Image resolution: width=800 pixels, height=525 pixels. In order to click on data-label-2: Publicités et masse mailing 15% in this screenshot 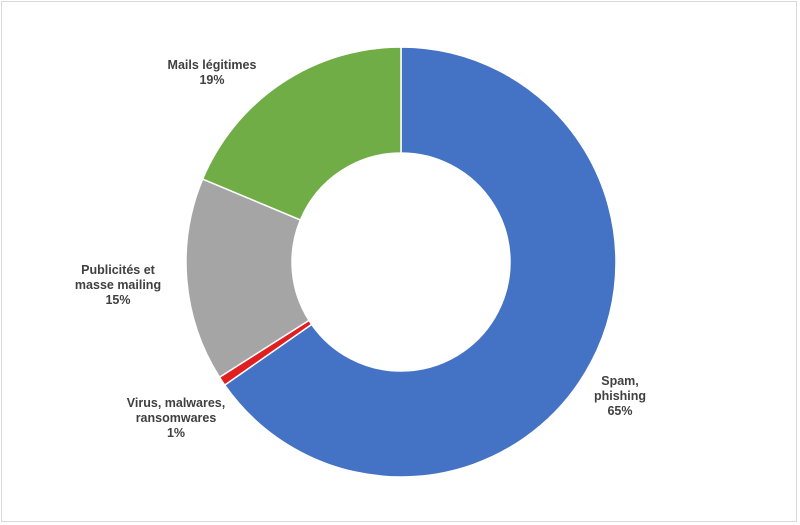, I will do `click(118, 285)`.